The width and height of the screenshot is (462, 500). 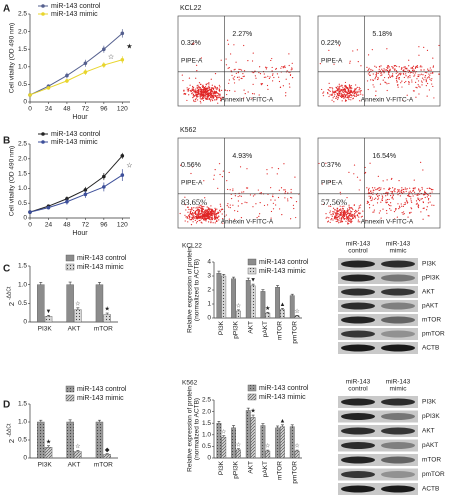 I want to click on legend-swatch, so click(x=70, y=389).